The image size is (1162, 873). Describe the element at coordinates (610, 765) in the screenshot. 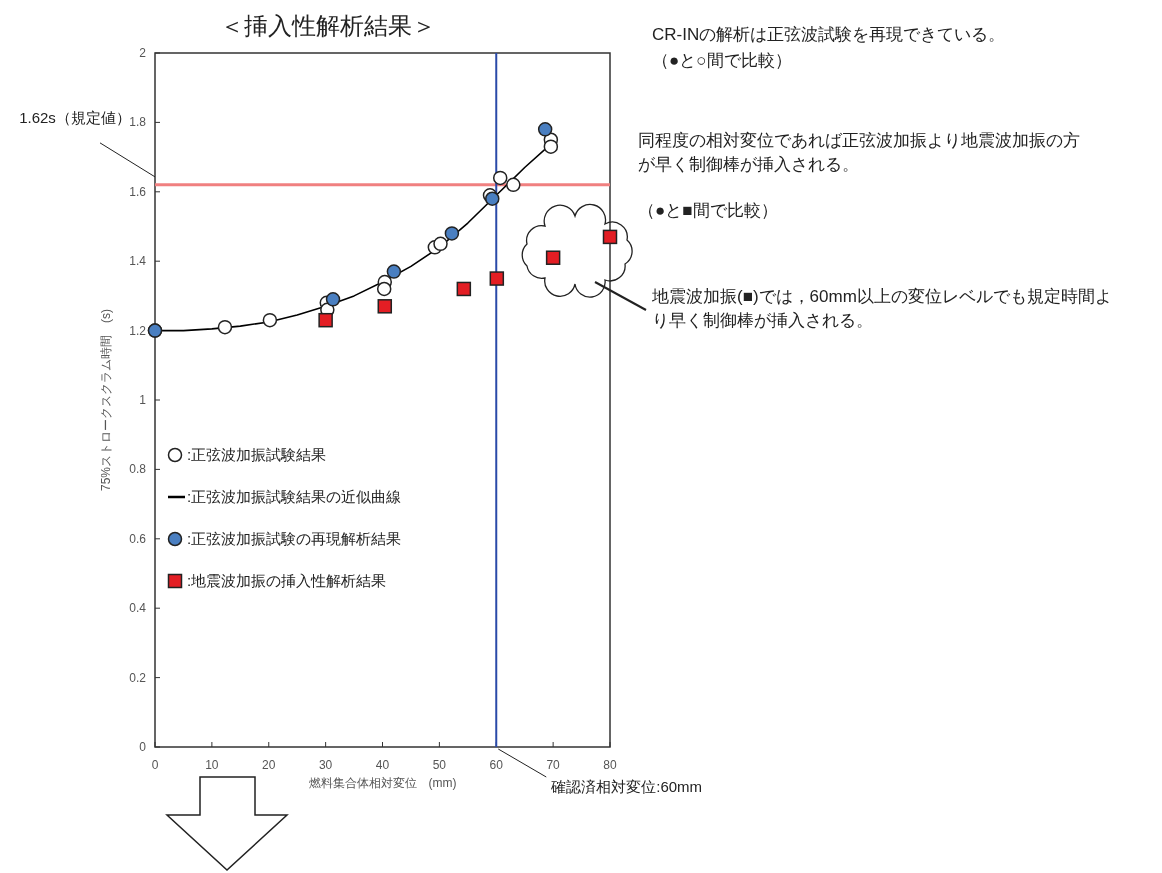

I see `x-tick-label: 80` at that location.